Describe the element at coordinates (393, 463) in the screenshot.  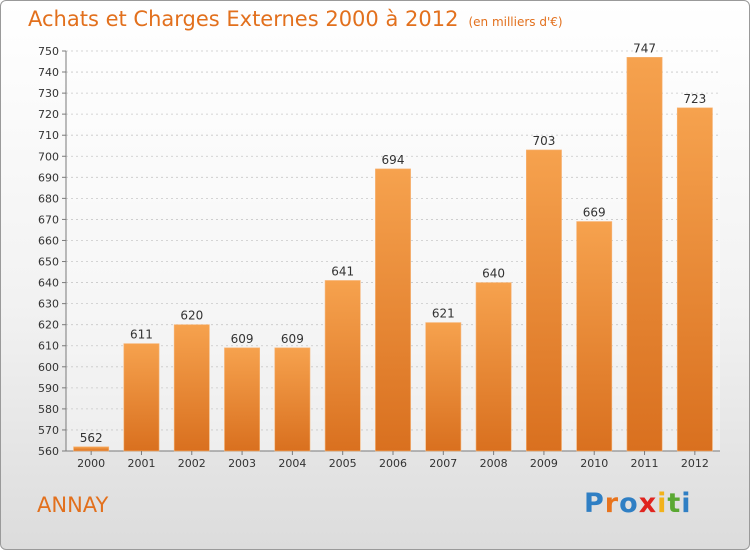
I see `x-tick-label: 2006` at that location.